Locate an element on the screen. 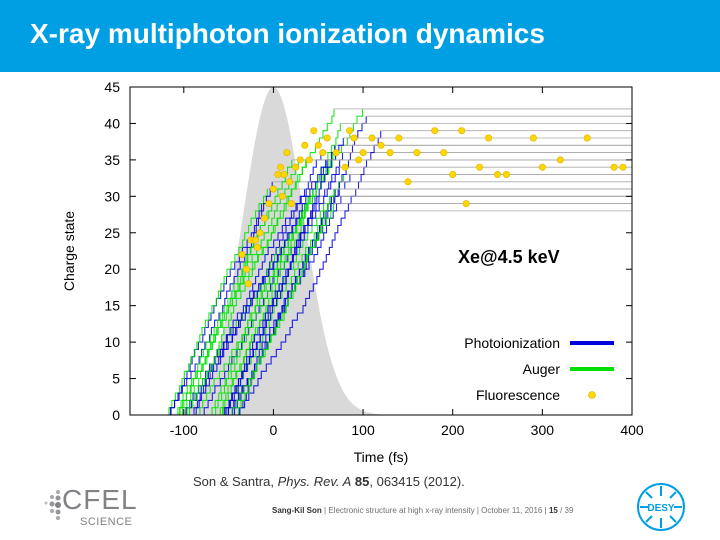 This screenshot has height=540, width=720. x-tick-label: -100 is located at coordinates (184, 430).